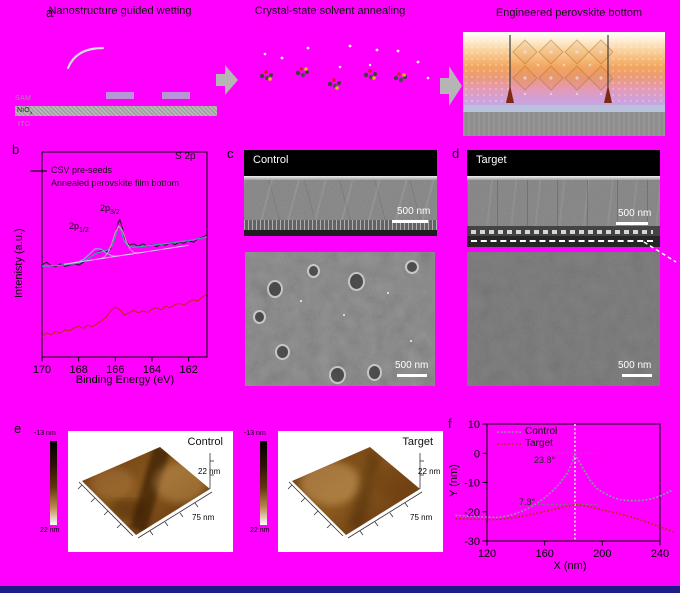 The height and width of the screenshot is (593, 680). I want to click on panel-b-label: b, so click(16, 149).